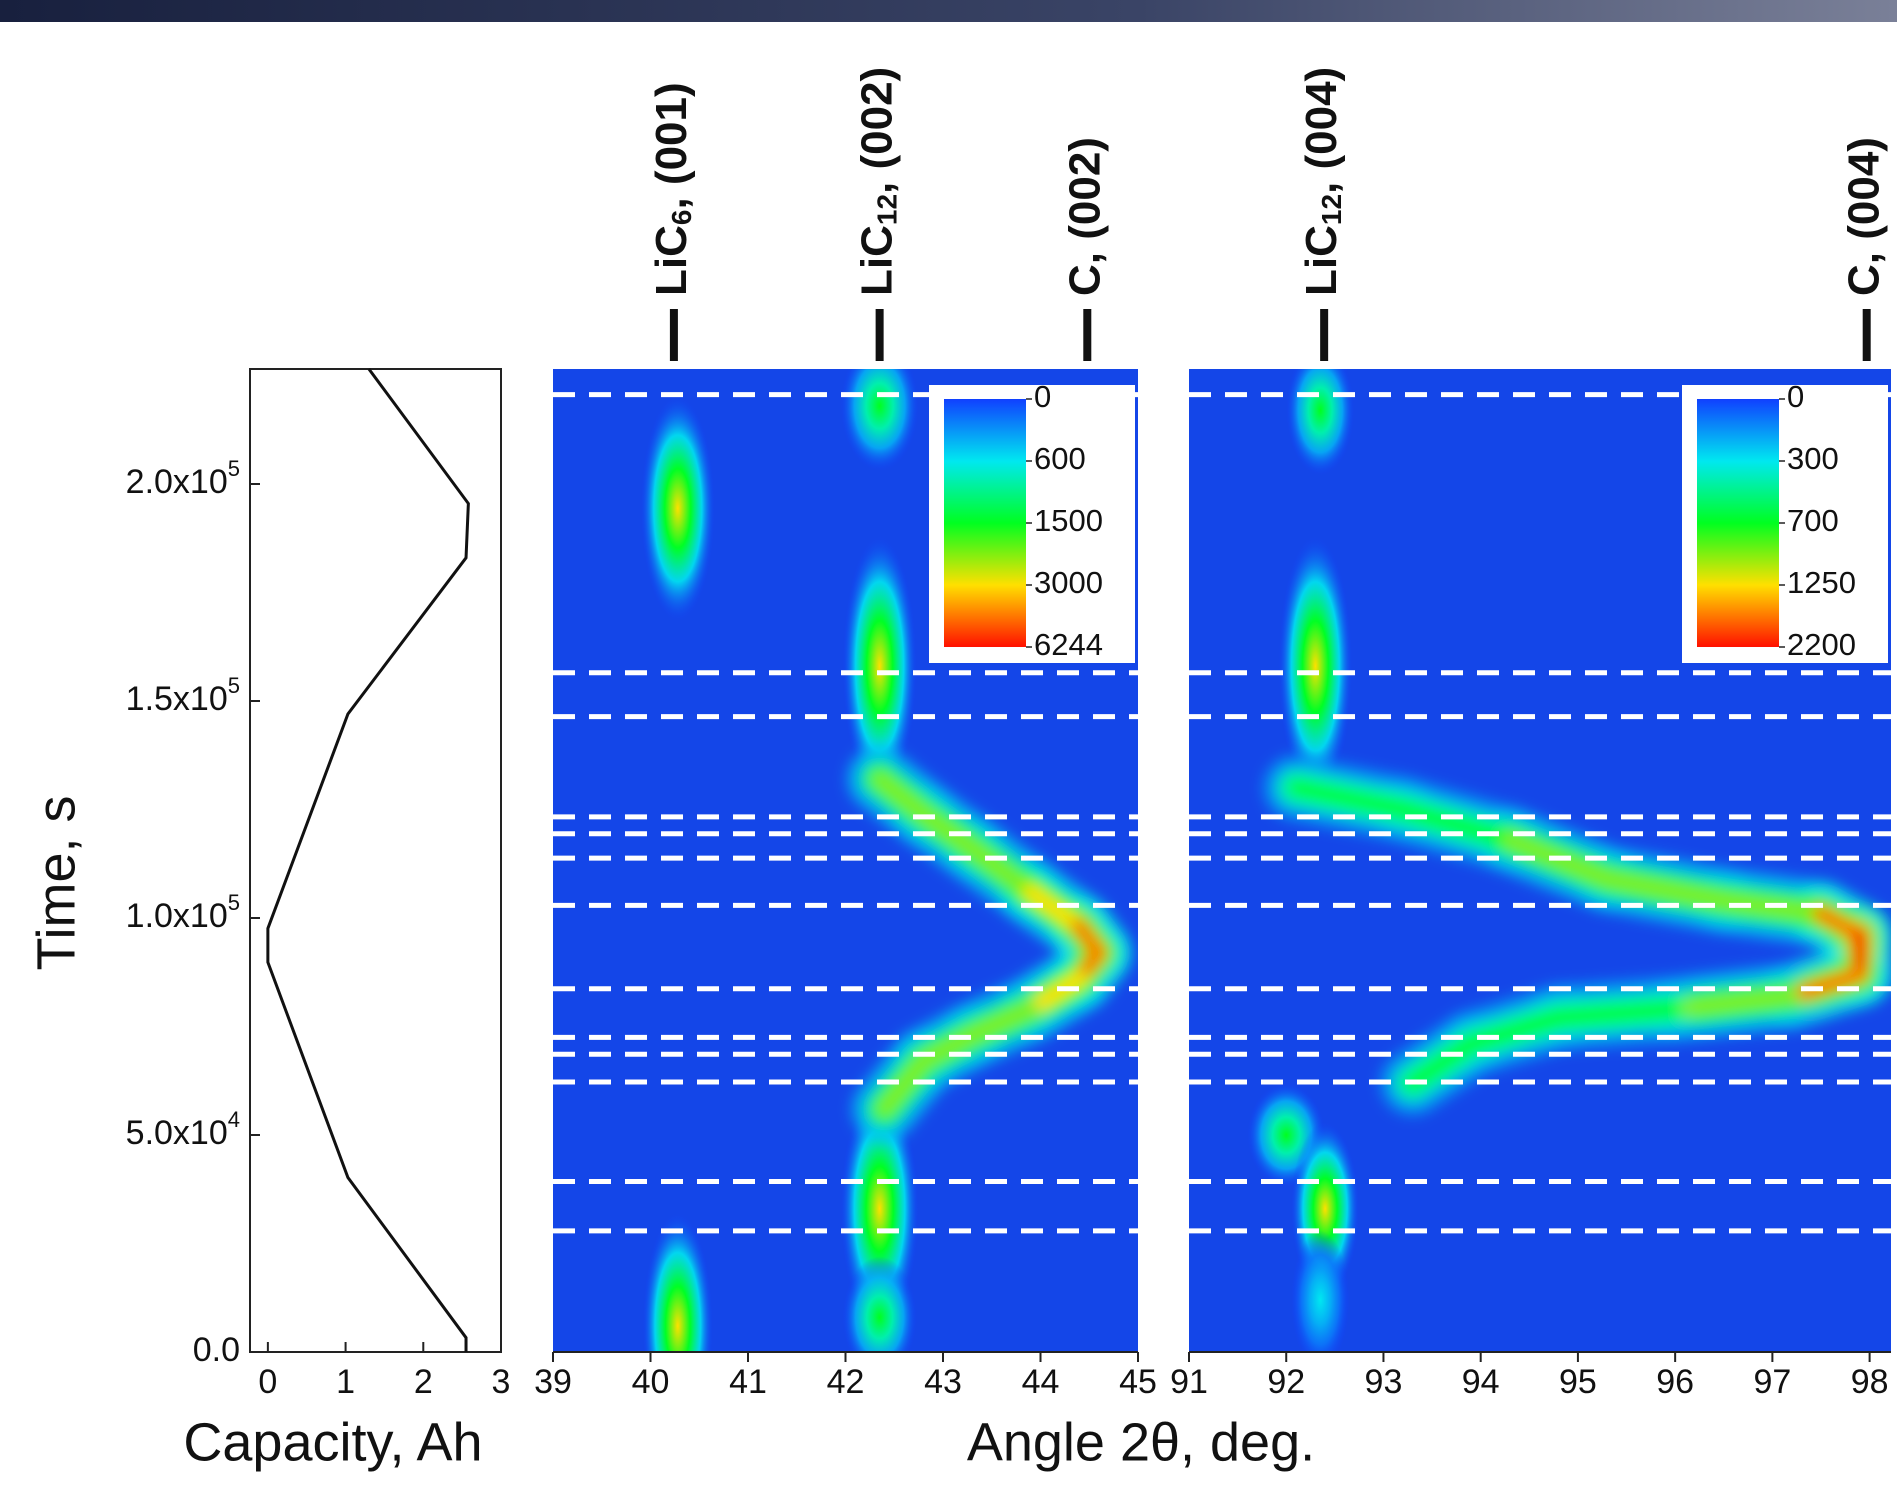 This screenshot has width=1897, height=1485. What do you see at coordinates (183, 1129) in the screenshot?
I see `y-tick-label: 5.0x10⁴` at bounding box center [183, 1129].